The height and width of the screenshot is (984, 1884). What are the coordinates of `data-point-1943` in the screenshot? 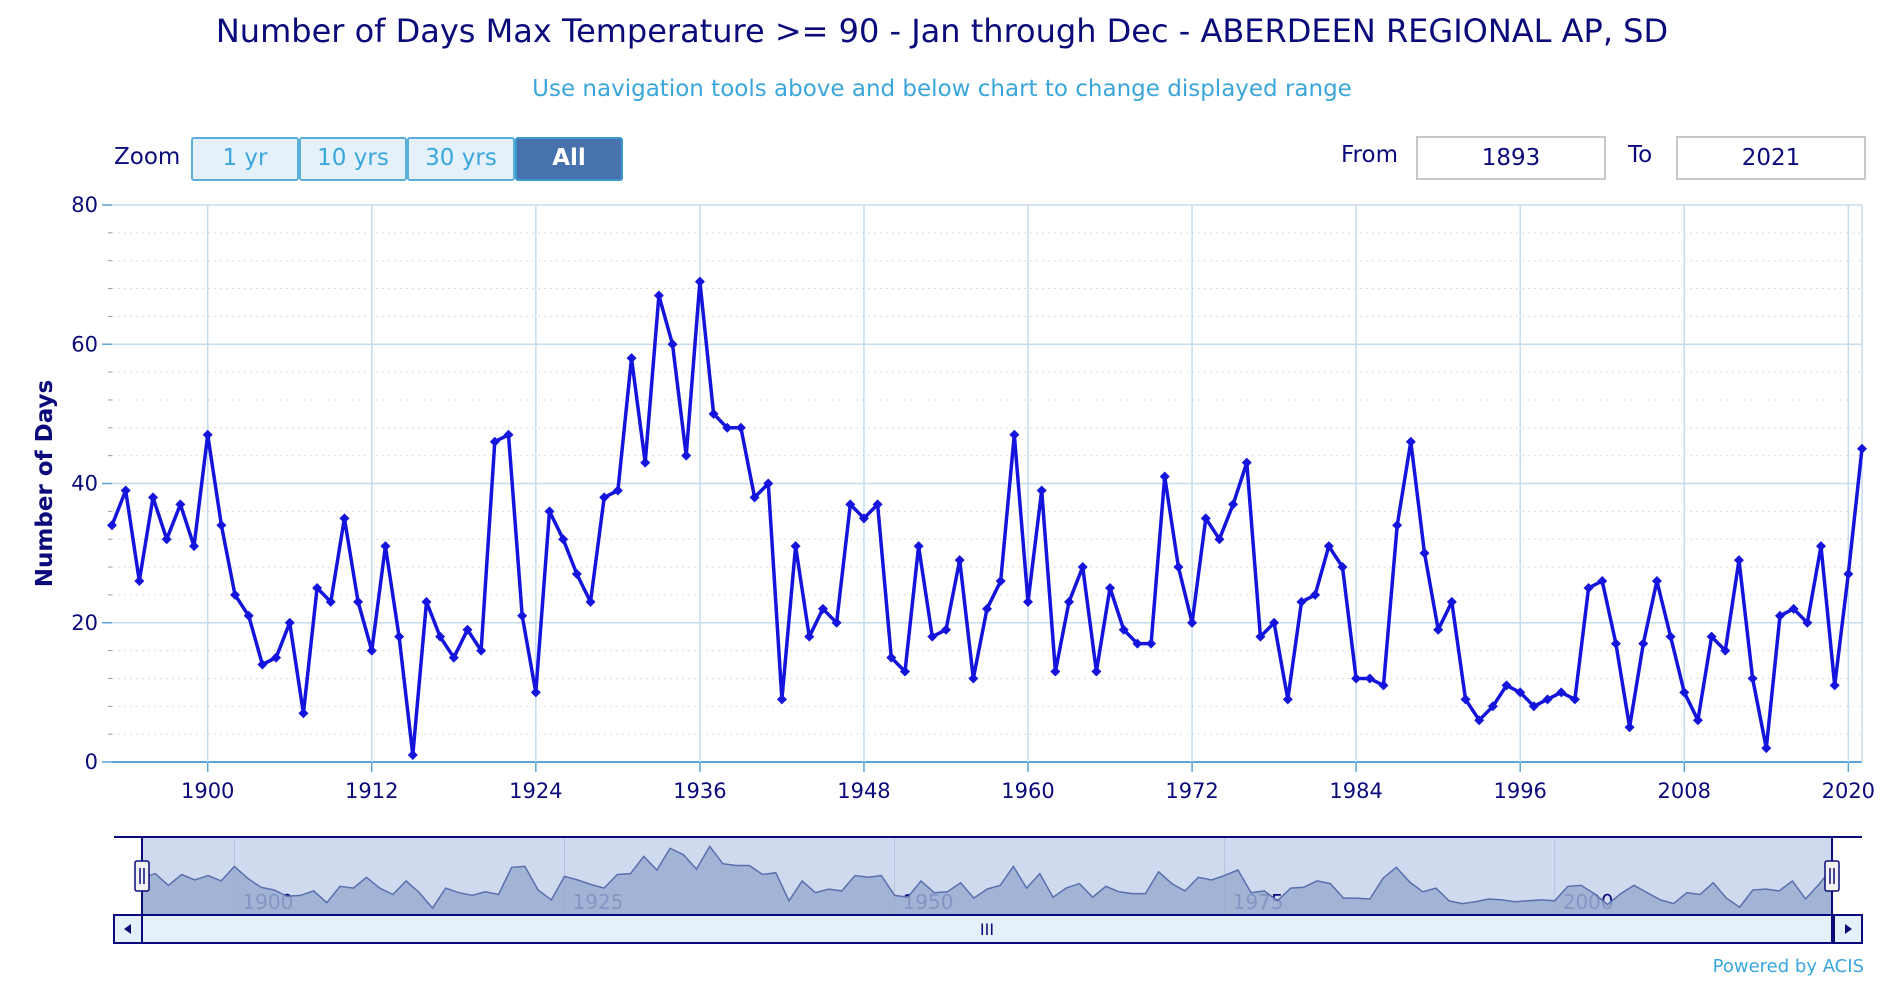 It's located at (795, 546).